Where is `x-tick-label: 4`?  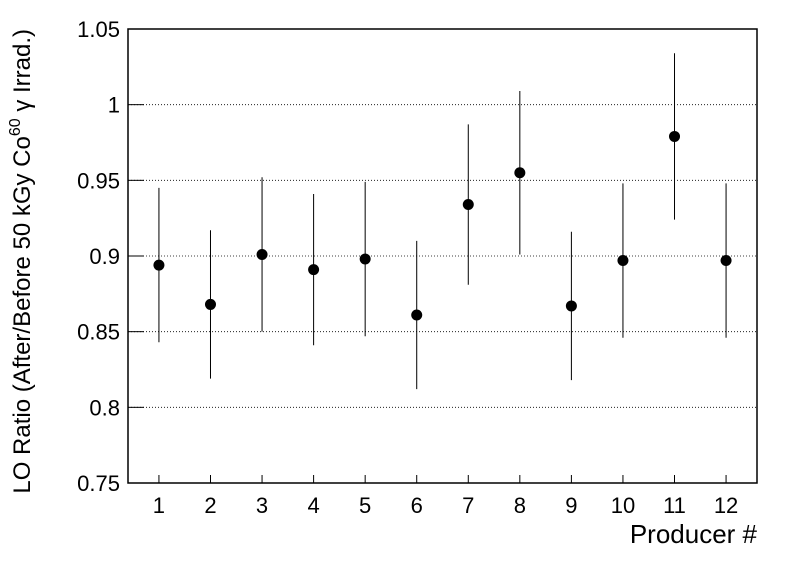
x-tick-label: 4 is located at coordinates (313, 505).